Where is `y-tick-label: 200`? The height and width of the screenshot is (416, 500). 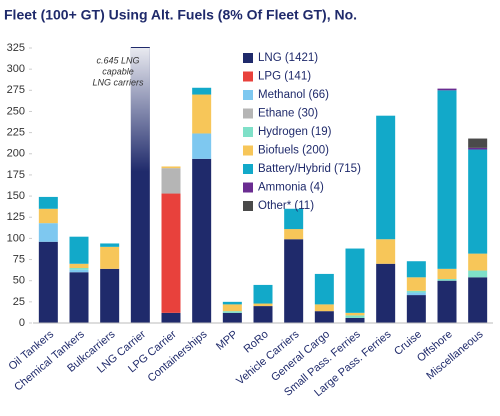
y-tick-label: 200 is located at coordinates (16, 154).